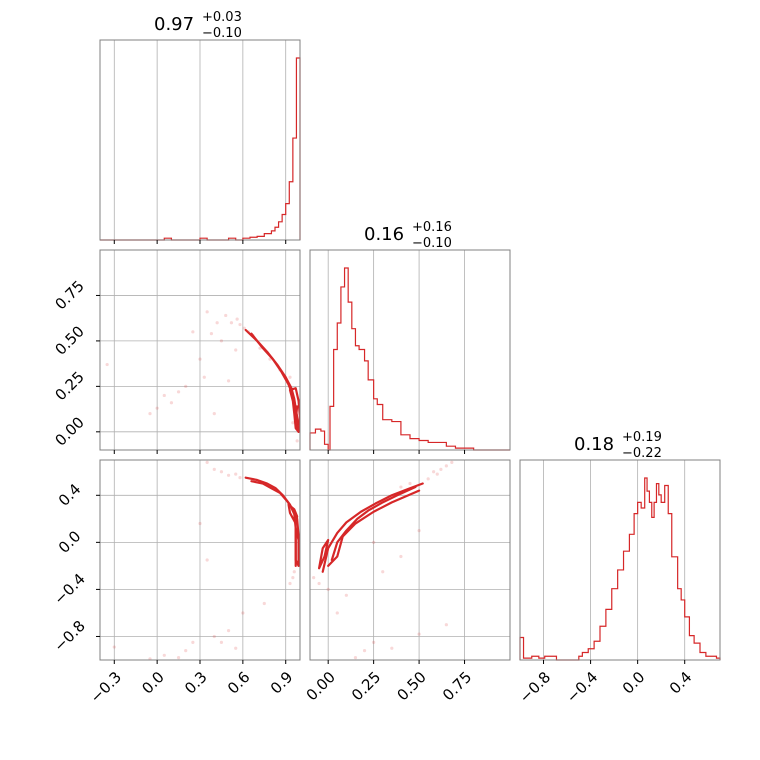  I want to click on x-tick-label: 0.50, so click(411, 686).